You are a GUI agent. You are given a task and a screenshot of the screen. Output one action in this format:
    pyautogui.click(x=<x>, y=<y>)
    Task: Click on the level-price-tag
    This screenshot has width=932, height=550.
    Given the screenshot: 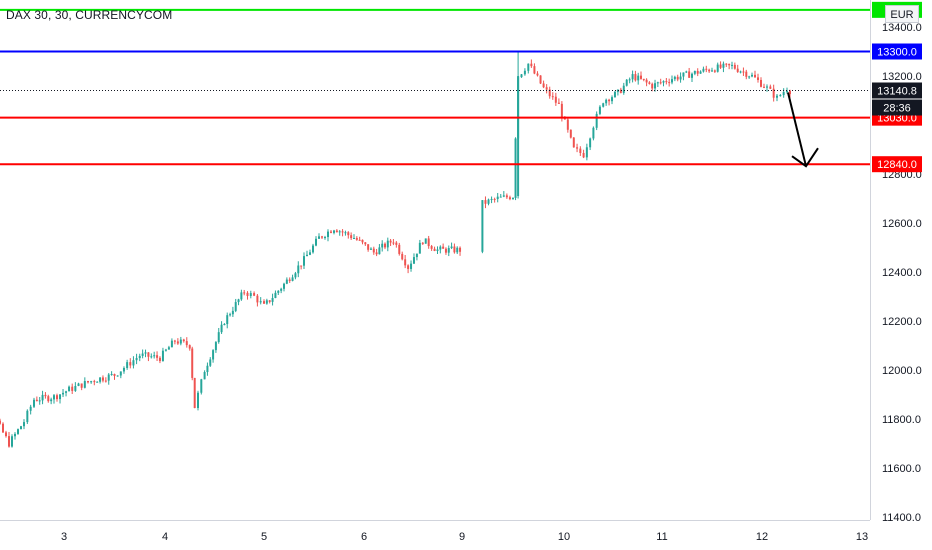 What is the action you would take?
    pyautogui.click(x=897, y=164)
    